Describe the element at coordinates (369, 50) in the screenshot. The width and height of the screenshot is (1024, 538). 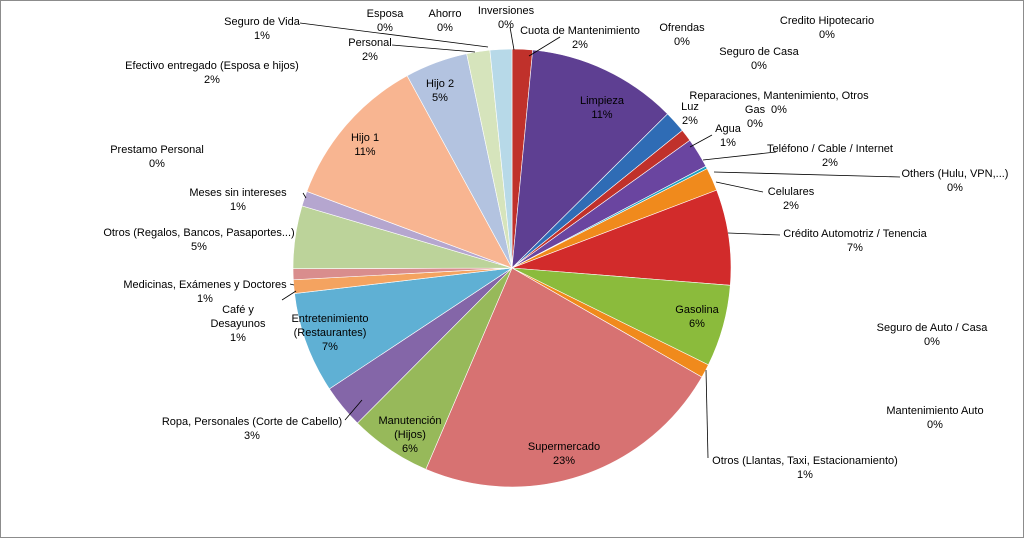
I see `slice-label-23: Personal 2%` at that location.